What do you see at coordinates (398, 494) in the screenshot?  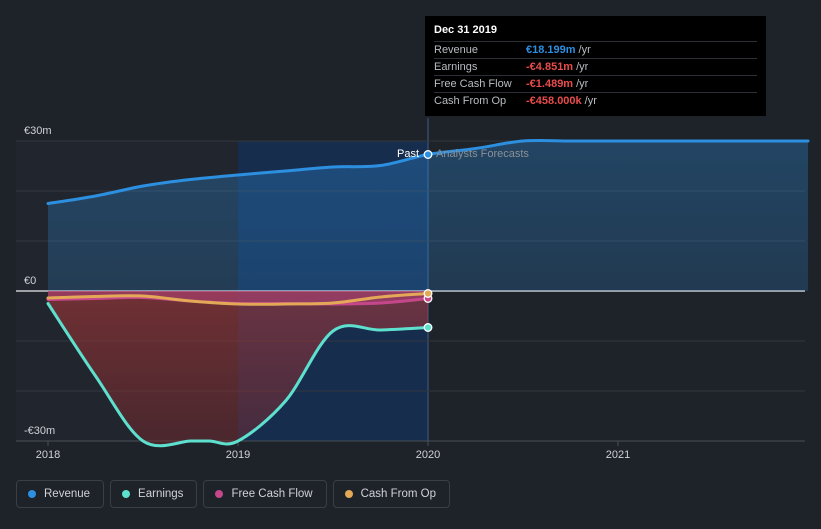 I see `legend-label: Cash From Op` at bounding box center [398, 494].